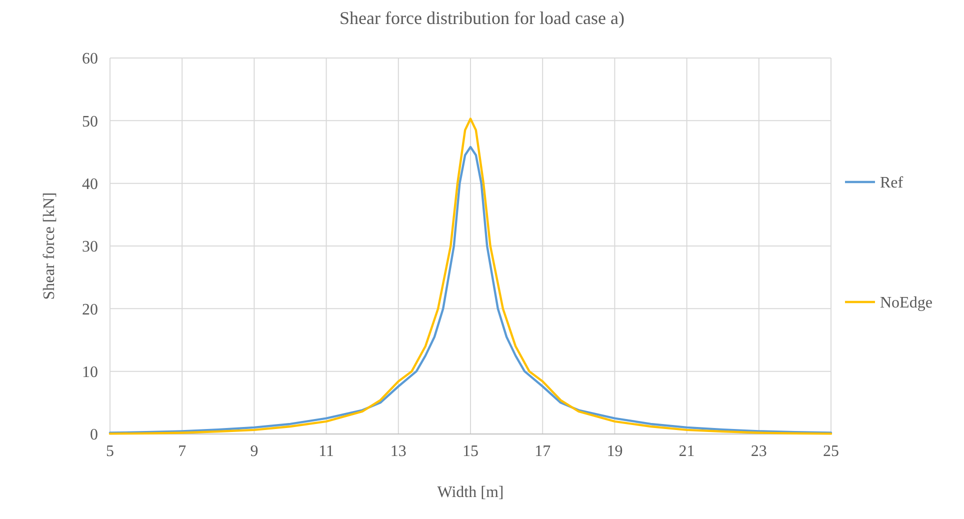 This screenshot has width=964, height=519. What do you see at coordinates (94, 435) in the screenshot?
I see `y-tick-label: 0` at bounding box center [94, 435].